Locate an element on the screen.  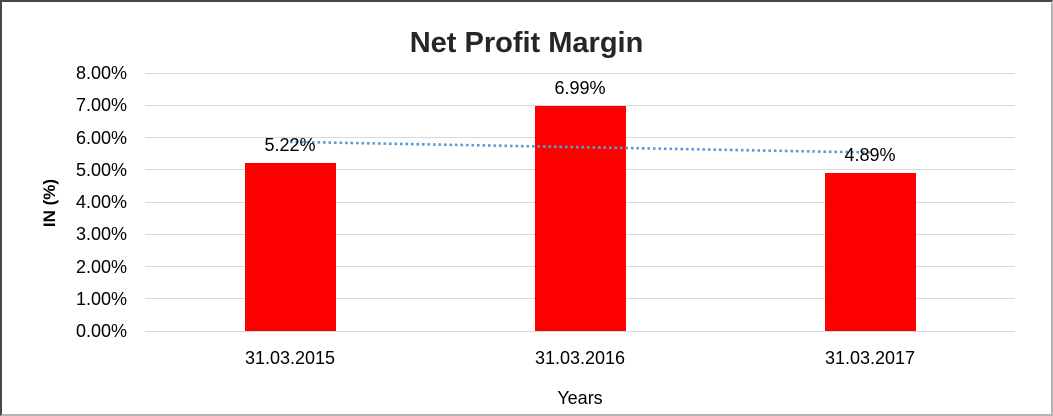
x-tick-label: 31.03.2017 is located at coordinates (870, 358).